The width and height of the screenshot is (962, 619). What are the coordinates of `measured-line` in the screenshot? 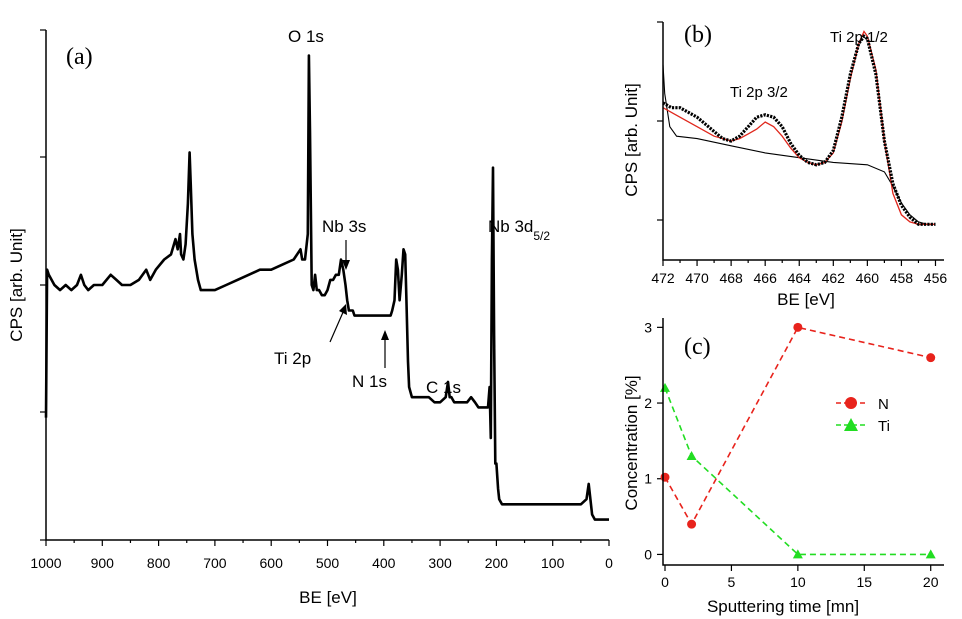 It's located at (799, 130).